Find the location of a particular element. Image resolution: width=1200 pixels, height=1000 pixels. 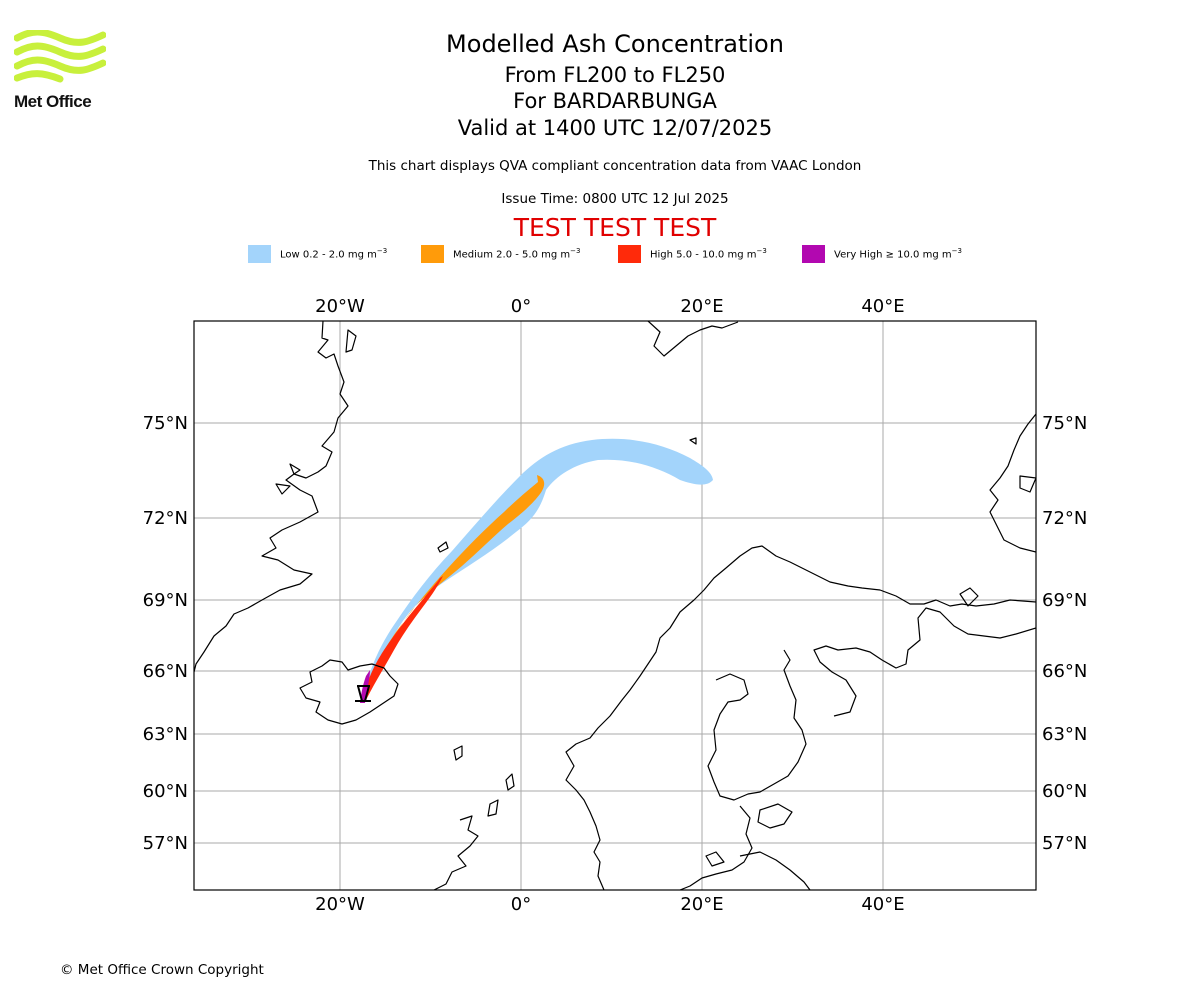

legend-swatch-medium is located at coordinates (432, 254).